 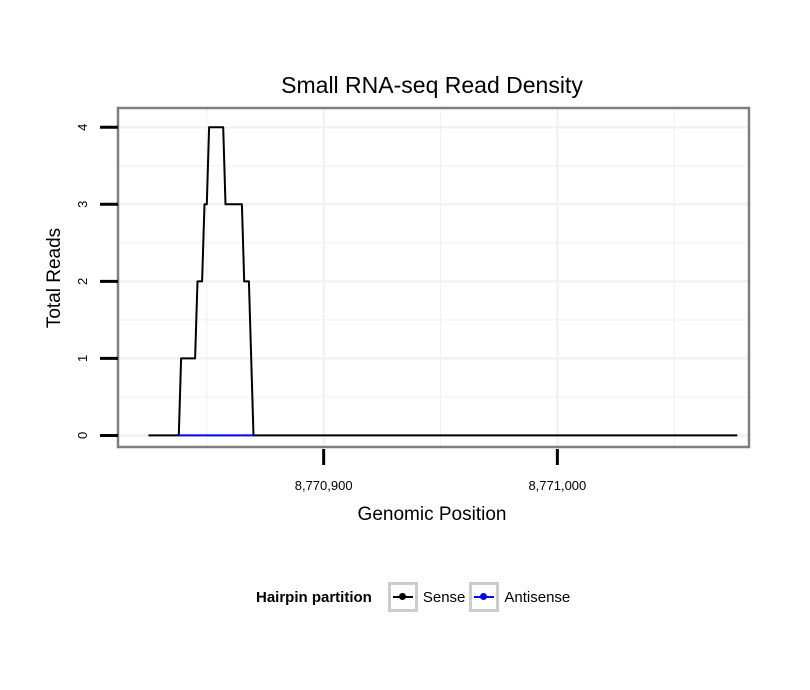 I want to click on x-axis-title: Genomic Position, so click(x=432, y=514).